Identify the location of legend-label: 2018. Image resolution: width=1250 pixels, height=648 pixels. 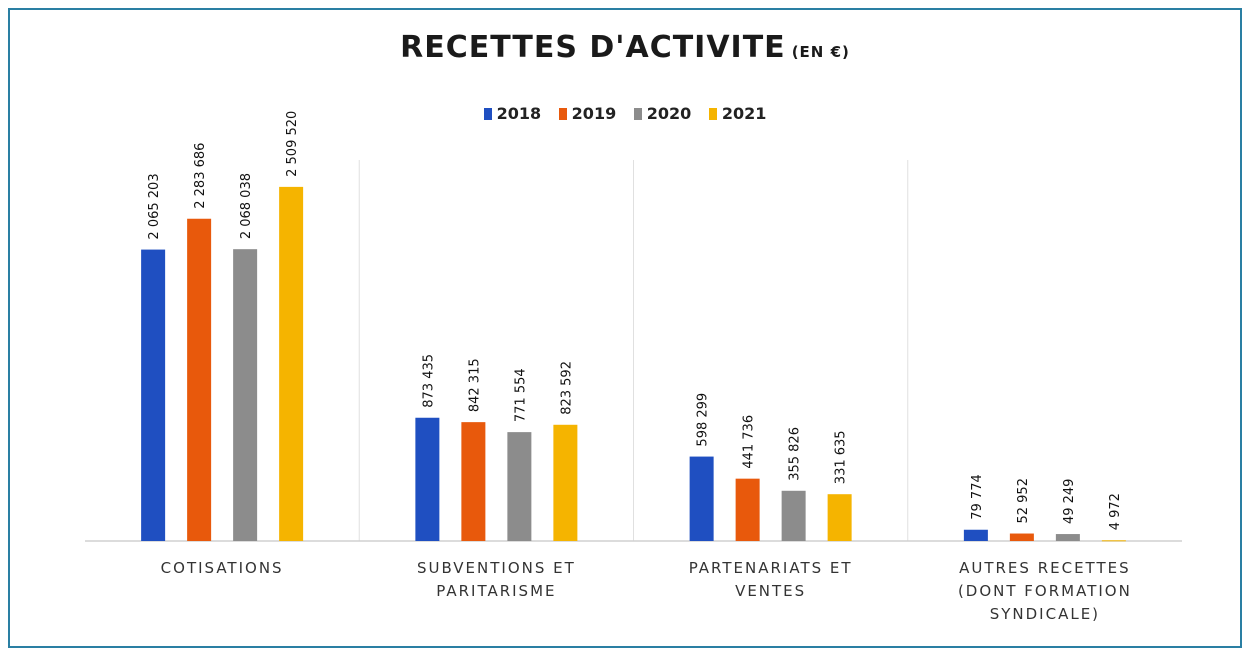
(519, 113).